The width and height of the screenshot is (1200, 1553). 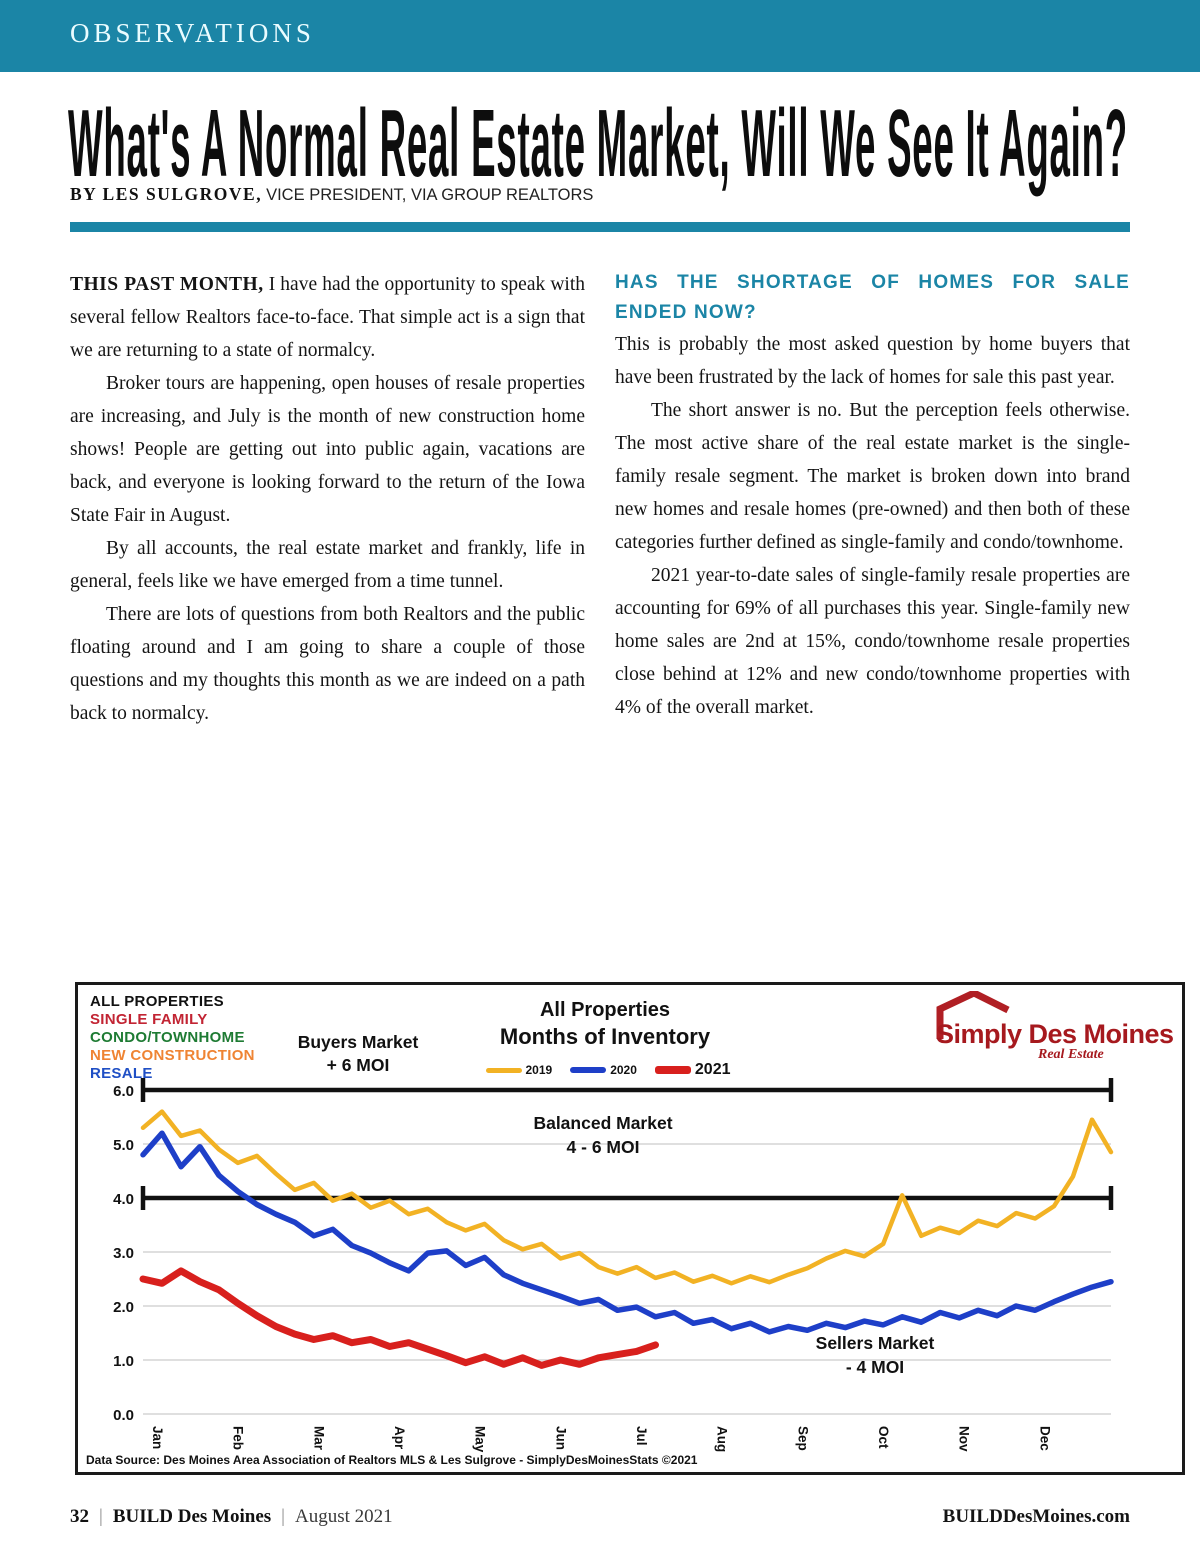 I want to click on svg-text: Oct, so click(x=883, y=1437).